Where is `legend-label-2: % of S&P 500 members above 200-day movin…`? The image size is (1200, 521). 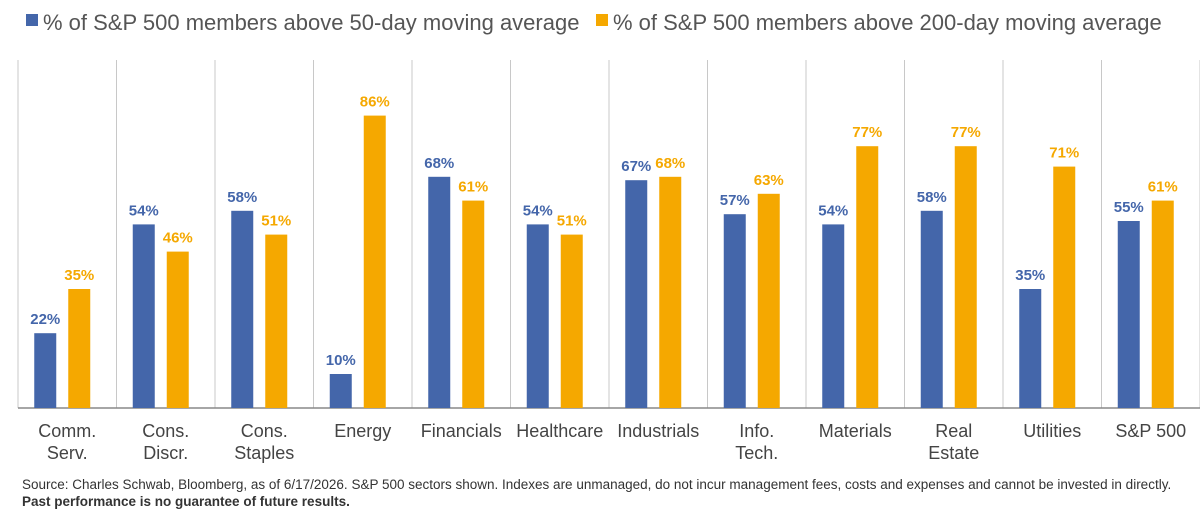
legend-label-2: % of S&P 500 members above 200-day movin… is located at coordinates (887, 22).